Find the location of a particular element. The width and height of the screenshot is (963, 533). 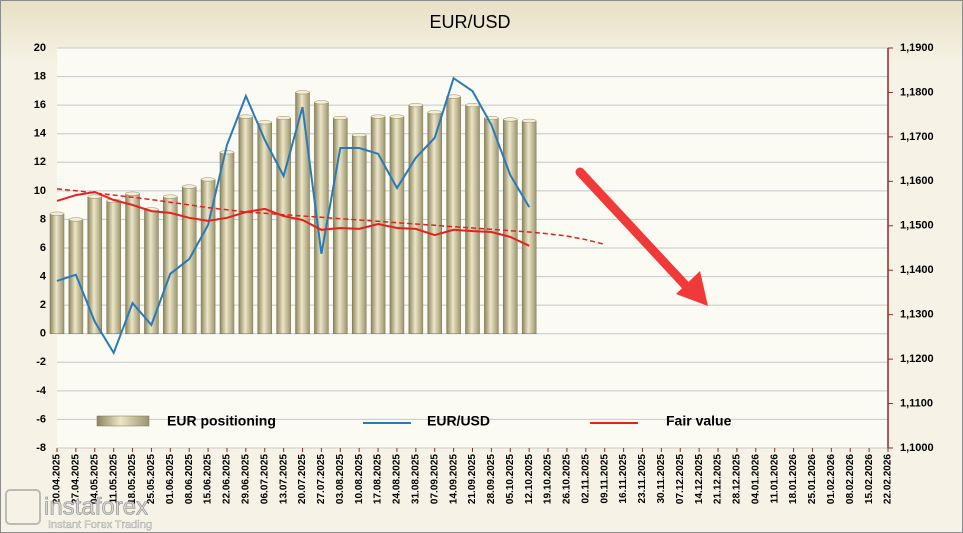

arrow-annotation is located at coordinates (641, 236).